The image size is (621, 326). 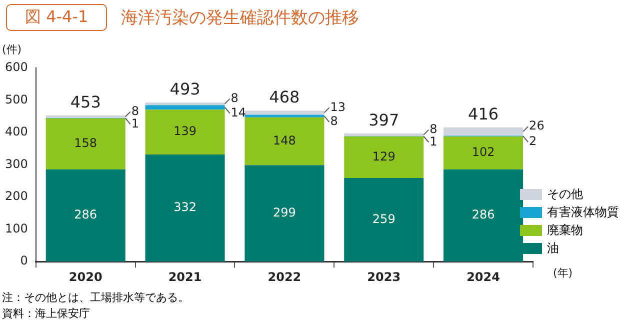 I want to click on chart-subtitle: 図 4-4-1, so click(x=57, y=17).